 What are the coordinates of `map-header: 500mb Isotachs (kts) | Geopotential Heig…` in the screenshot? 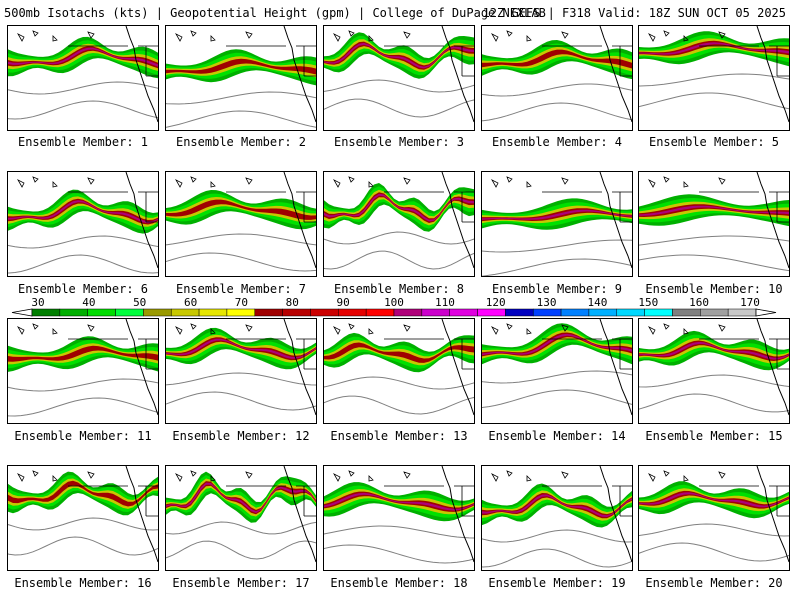 It's located at (400, 13).